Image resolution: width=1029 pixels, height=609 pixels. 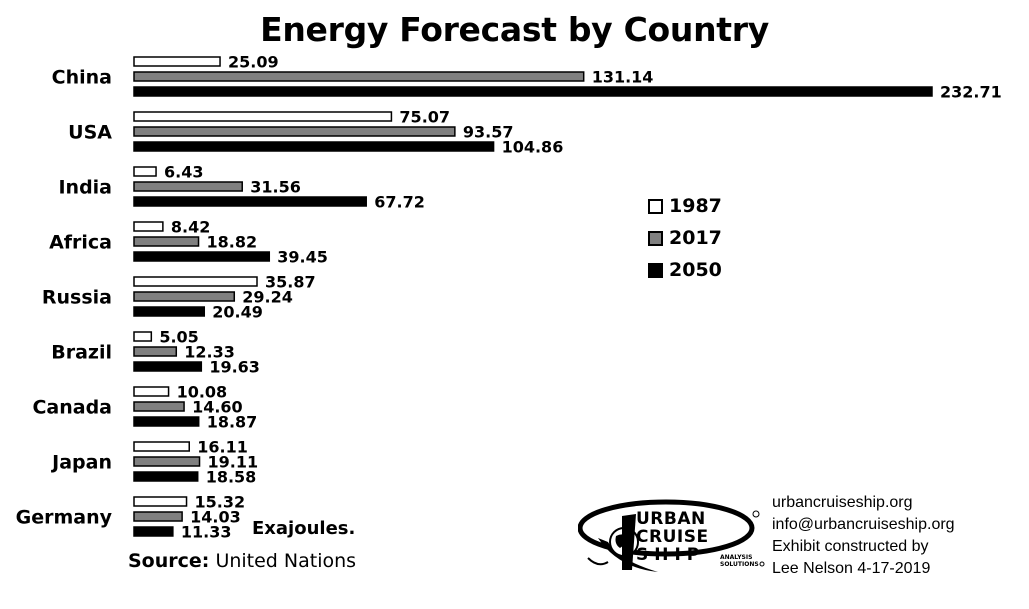 I want to click on logo-subtitle: ANALYSIS SOLUTIONS, so click(x=739, y=561).